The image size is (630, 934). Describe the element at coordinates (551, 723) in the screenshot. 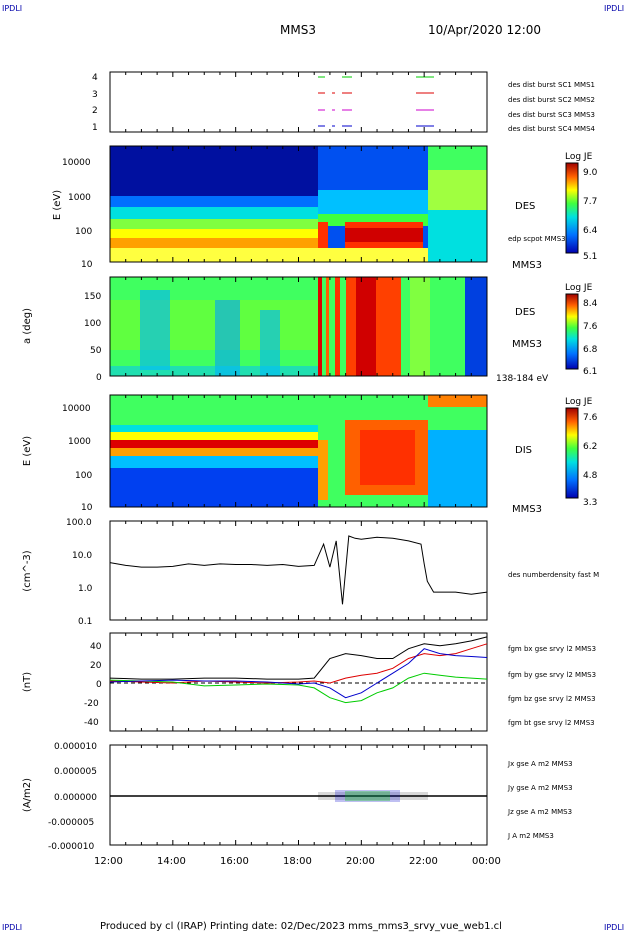

I see `legend-entry: fgm bt gse srvy l2 MMS3` at that location.